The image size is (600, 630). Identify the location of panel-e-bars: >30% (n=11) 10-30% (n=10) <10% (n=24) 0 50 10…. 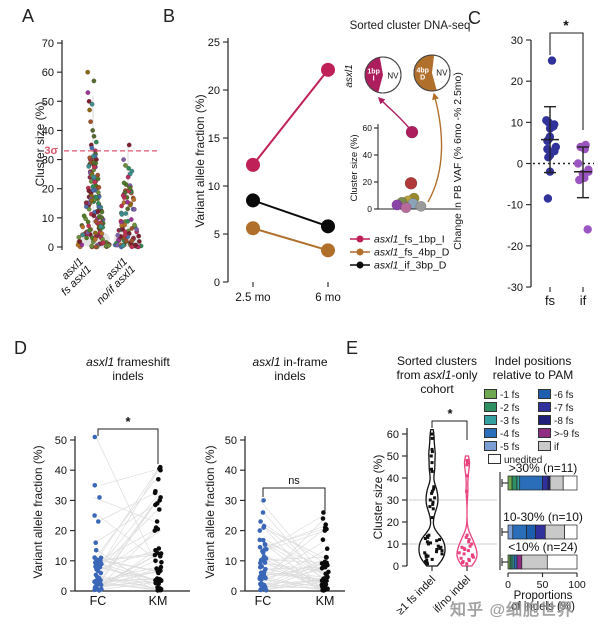
(542, 537).